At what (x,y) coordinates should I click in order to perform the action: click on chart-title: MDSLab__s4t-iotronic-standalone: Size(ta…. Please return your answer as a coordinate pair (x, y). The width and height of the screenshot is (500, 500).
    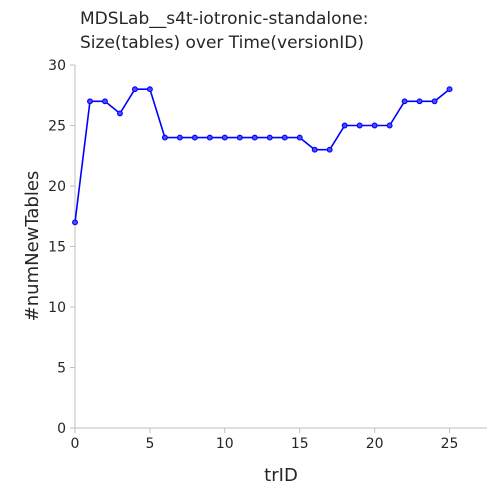
    Looking at the image, I should click on (224, 31).